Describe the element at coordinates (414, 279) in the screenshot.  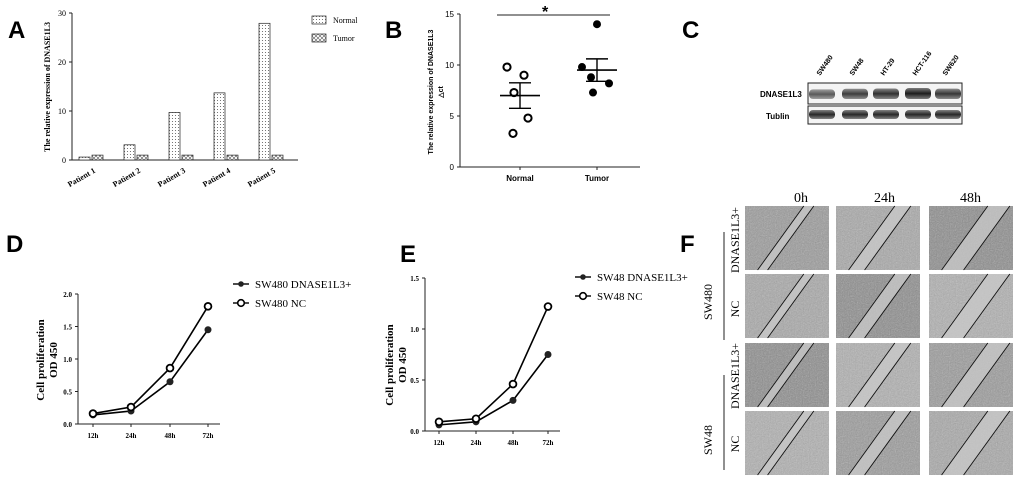
I see `e-y-tick-label-1.5: 1.5` at that location.